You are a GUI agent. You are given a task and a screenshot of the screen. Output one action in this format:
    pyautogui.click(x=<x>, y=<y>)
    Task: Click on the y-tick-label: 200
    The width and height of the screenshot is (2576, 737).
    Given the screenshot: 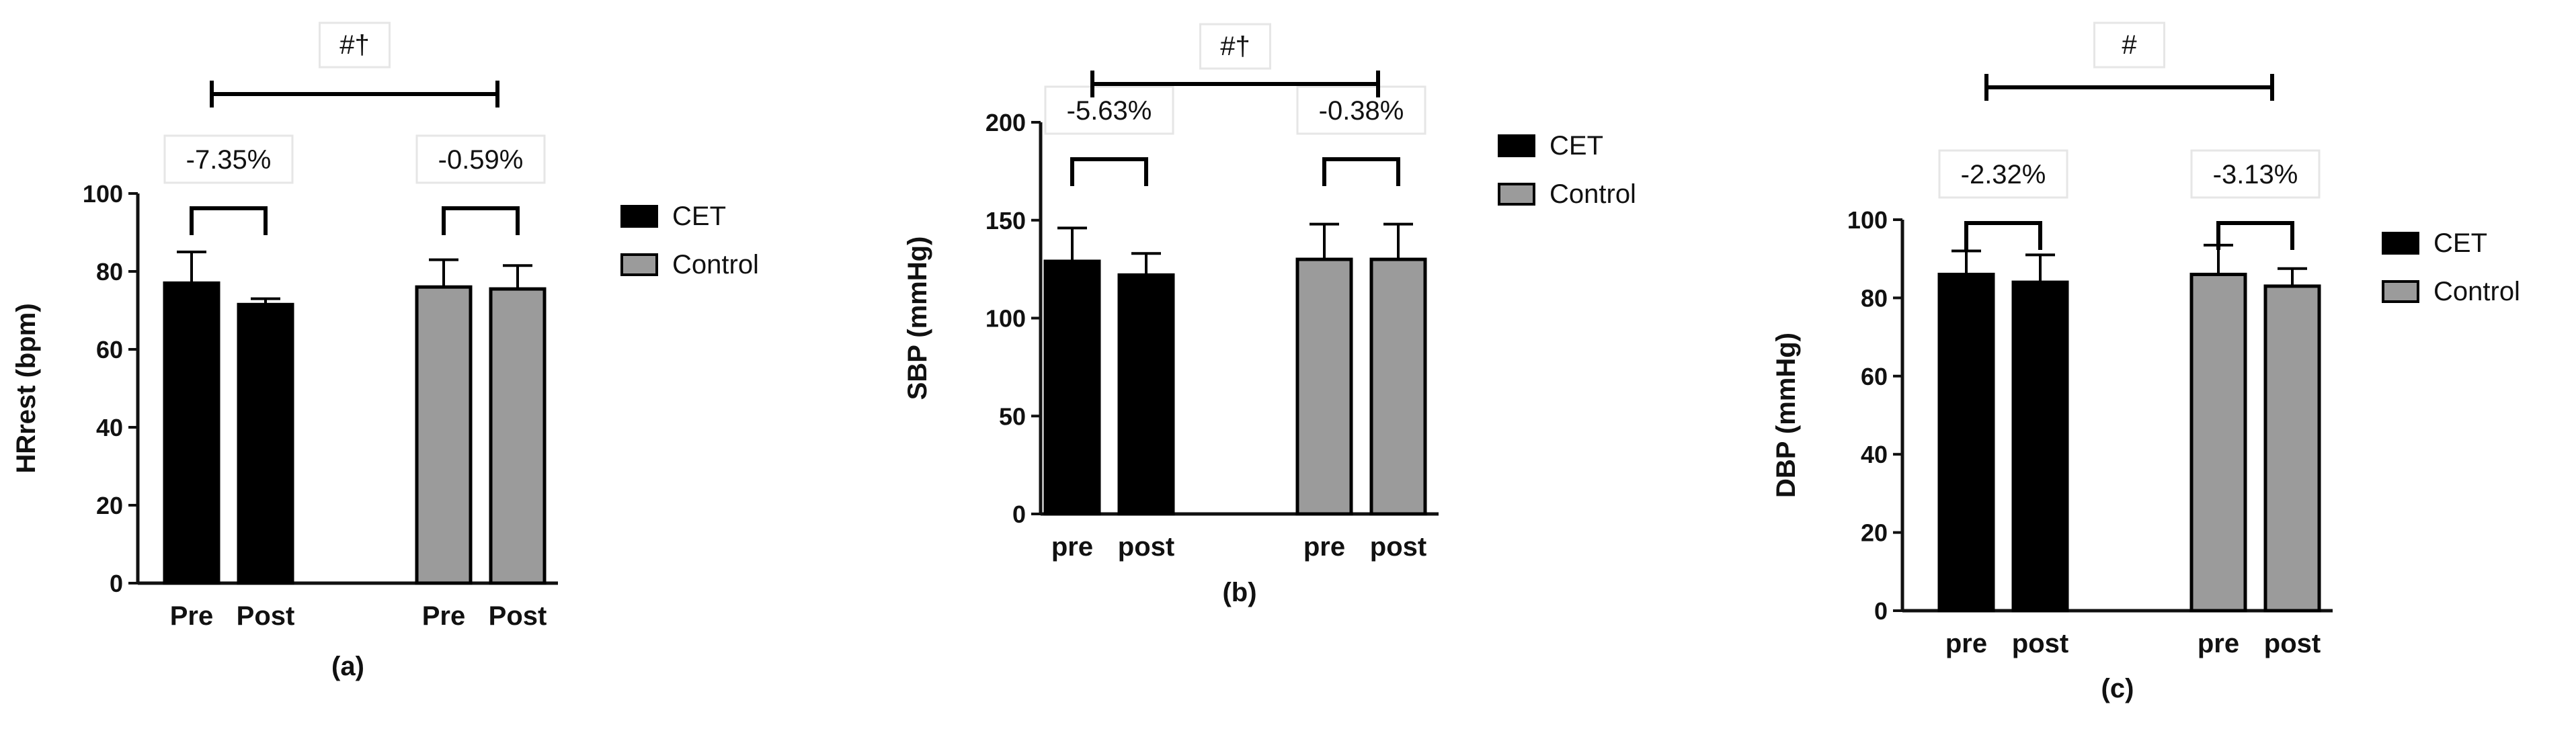 What is the action you would take?
    pyautogui.click(x=1005, y=122)
    